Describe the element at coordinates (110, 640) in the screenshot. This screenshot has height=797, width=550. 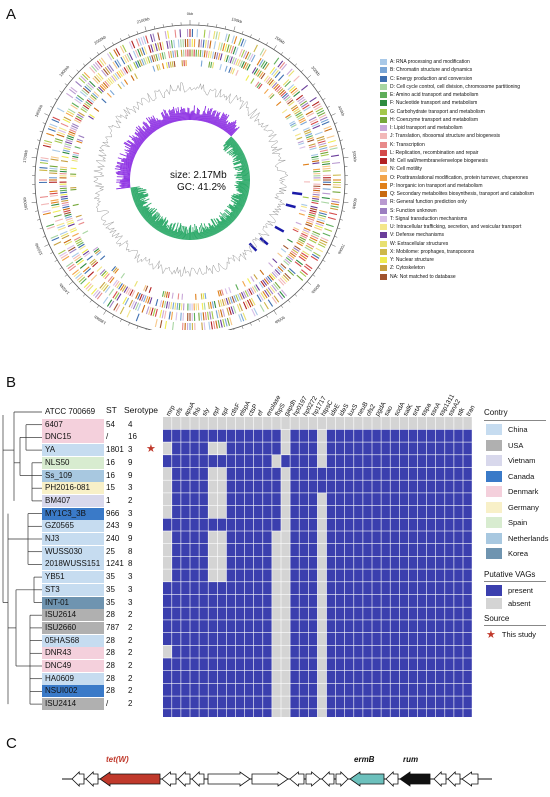
I see `strain-st: 28` at that location.